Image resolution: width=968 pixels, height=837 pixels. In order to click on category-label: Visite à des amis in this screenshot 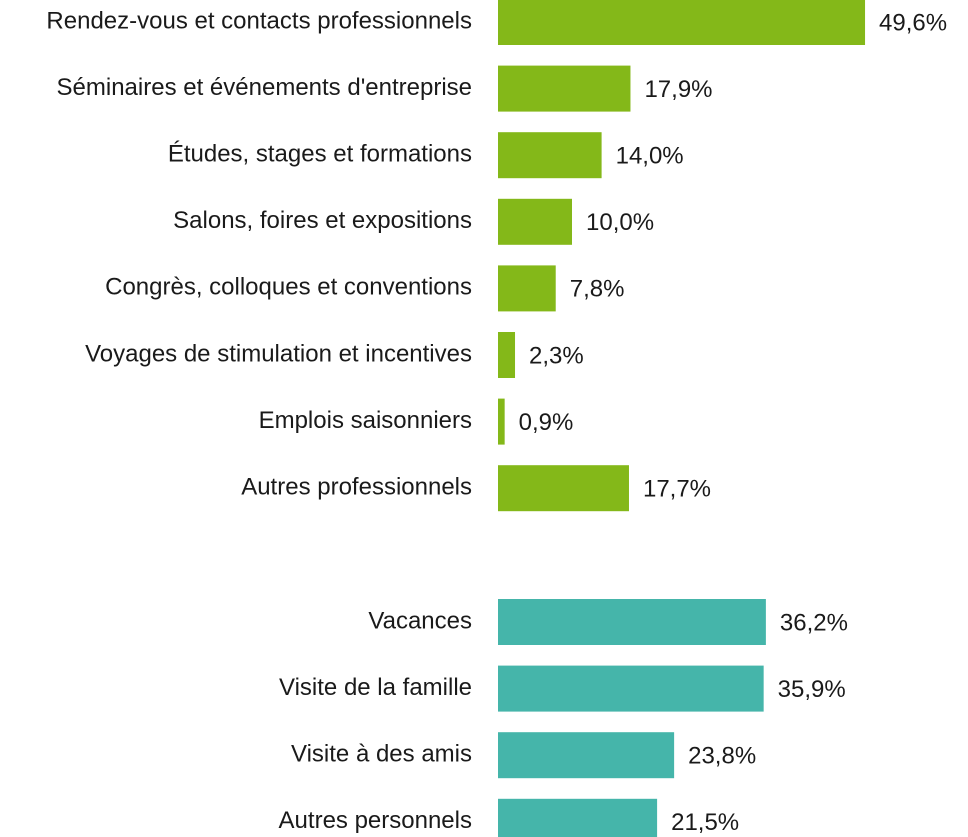, I will do `click(381, 754)`.